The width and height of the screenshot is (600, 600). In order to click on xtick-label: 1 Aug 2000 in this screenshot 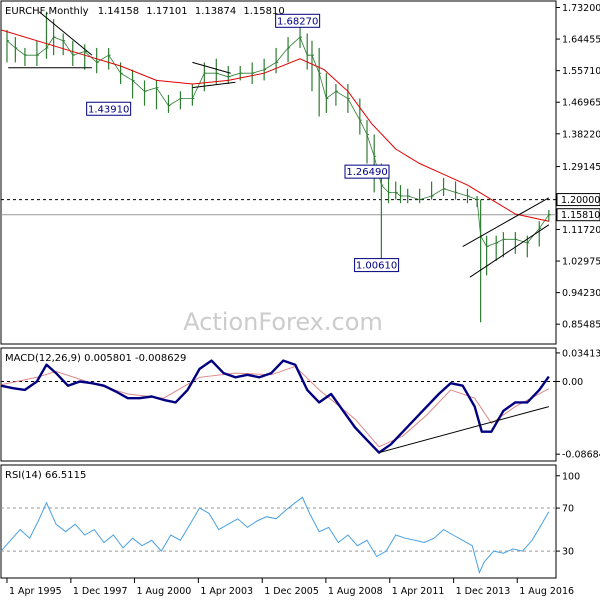, I will do `click(163, 591)`.